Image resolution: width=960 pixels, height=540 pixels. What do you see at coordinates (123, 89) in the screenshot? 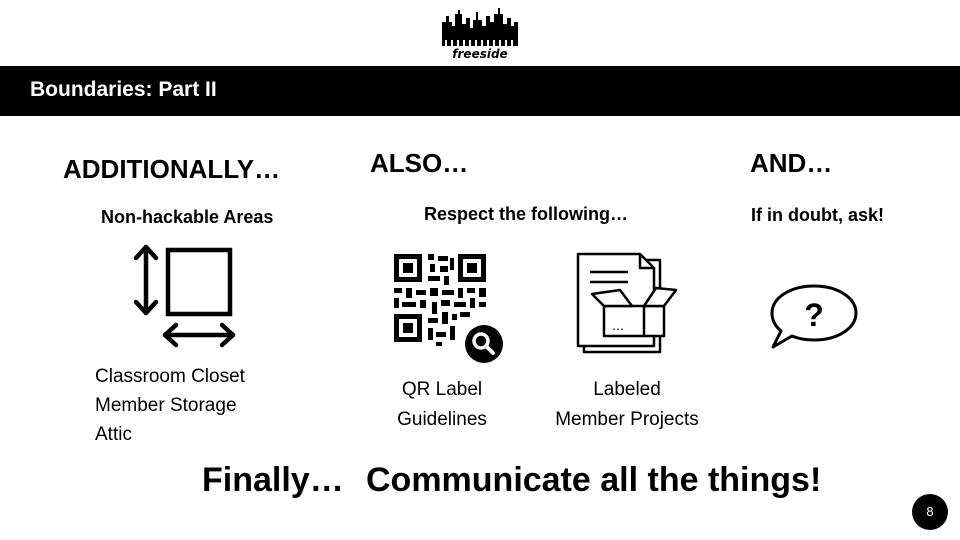
I see `slide-title: Boundaries: Part II` at bounding box center [123, 89].